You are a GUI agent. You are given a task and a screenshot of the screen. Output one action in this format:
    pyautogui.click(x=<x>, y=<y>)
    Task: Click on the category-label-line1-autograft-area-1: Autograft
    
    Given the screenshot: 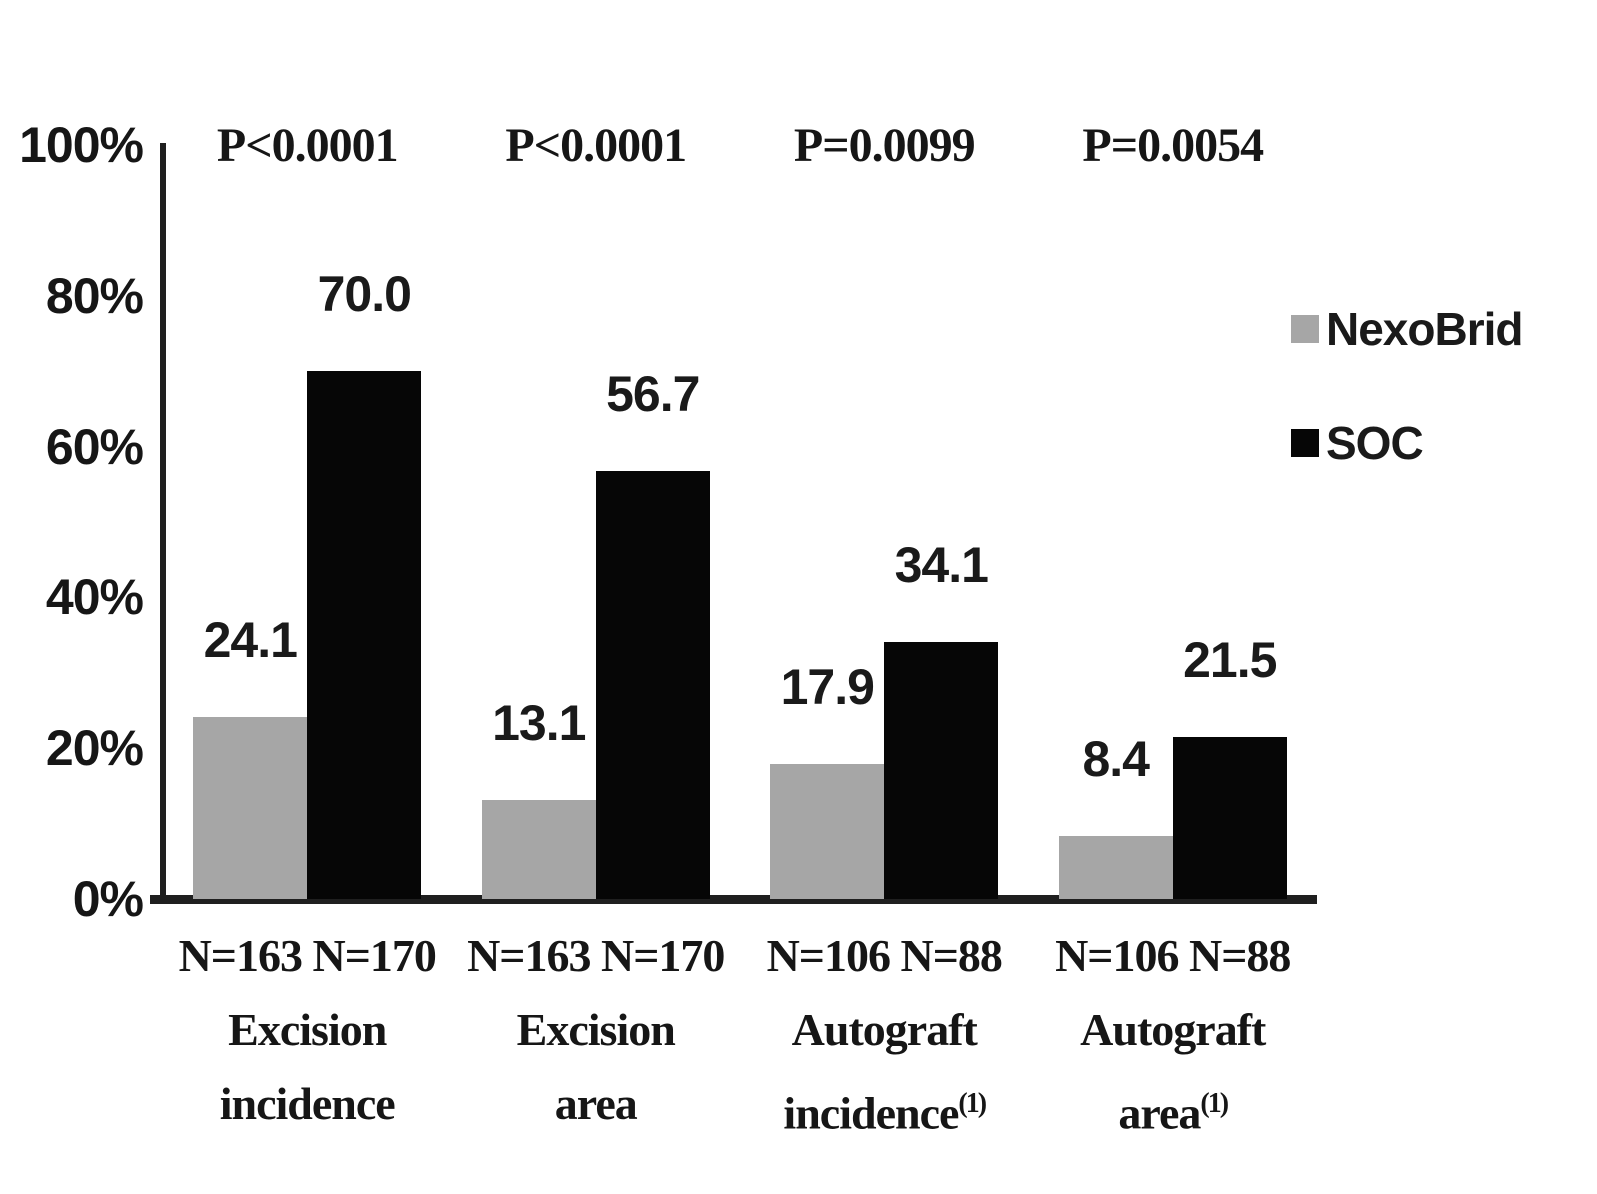 What is the action you would take?
    pyautogui.click(x=1173, y=1029)
    